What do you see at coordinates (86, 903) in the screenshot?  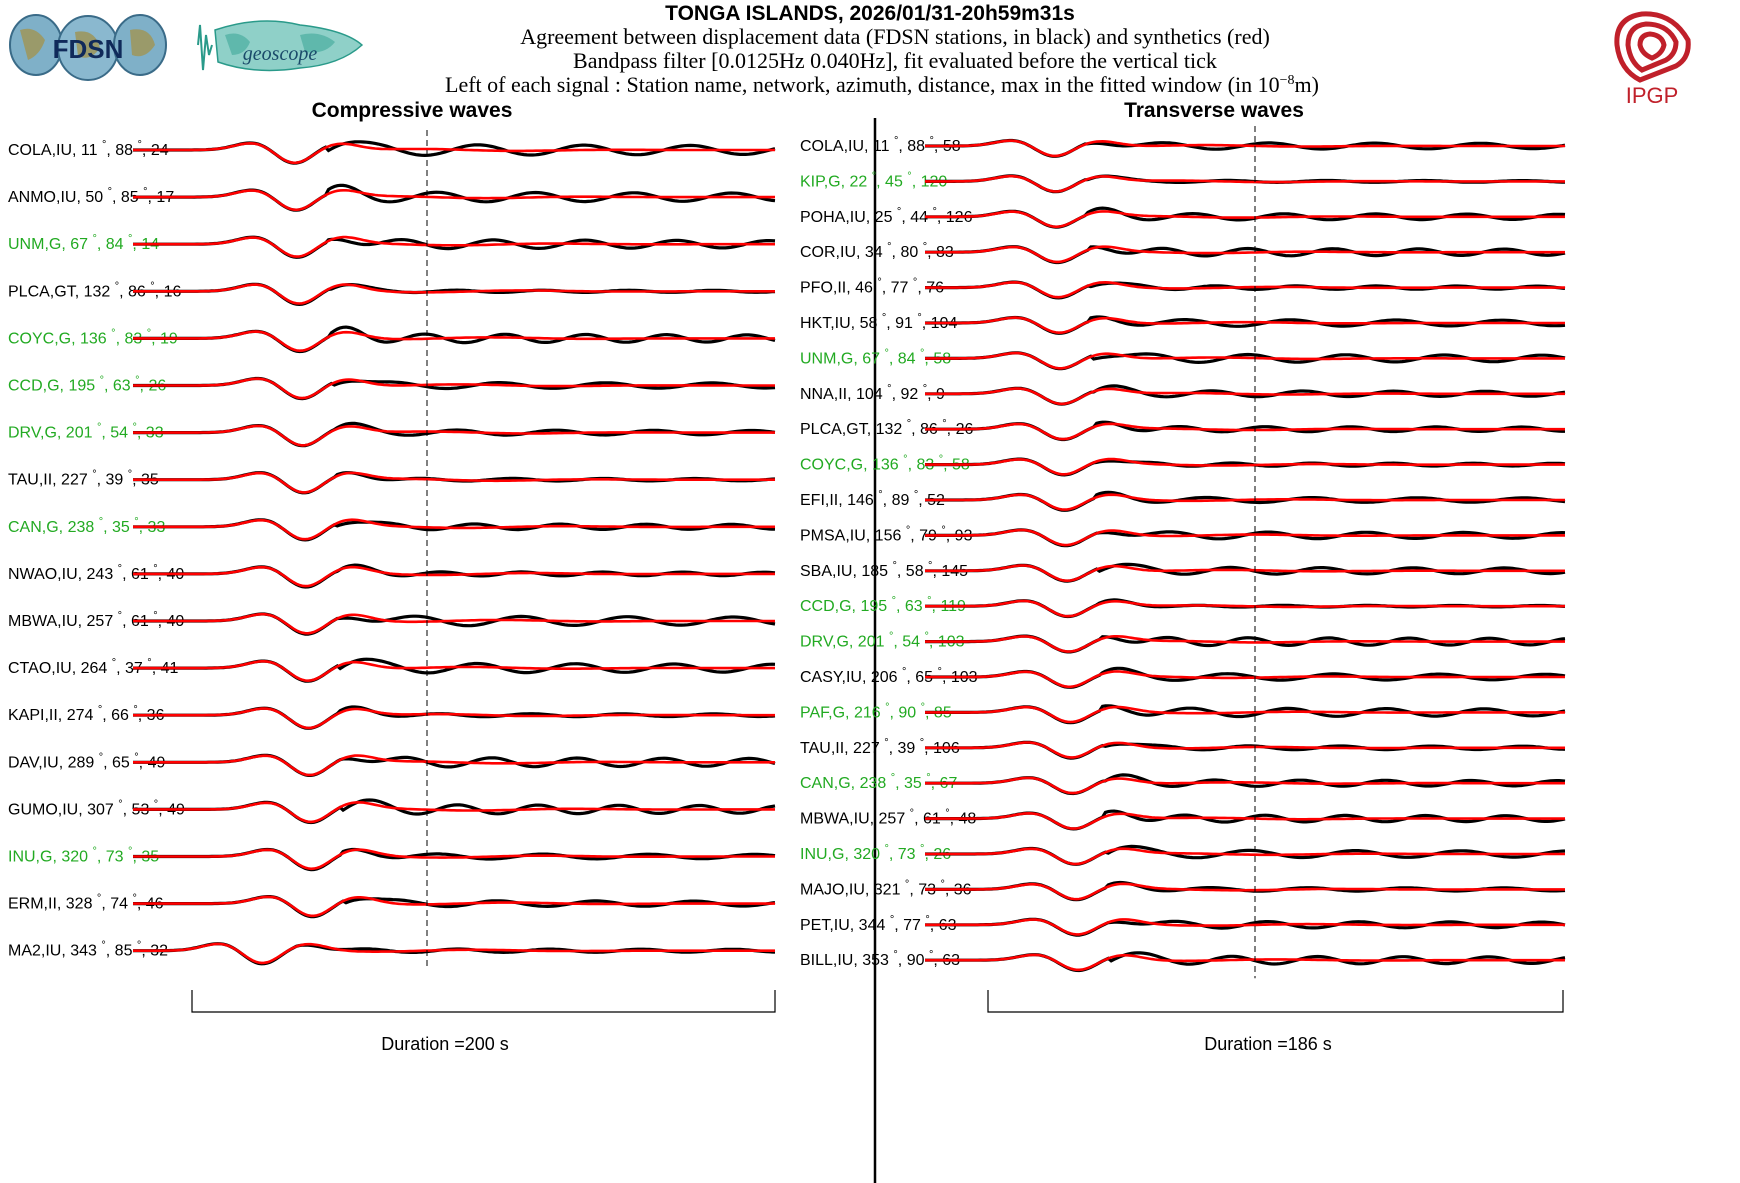 I see `station-label: ERM,II, 328 °, 74 °, 46` at bounding box center [86, 903].